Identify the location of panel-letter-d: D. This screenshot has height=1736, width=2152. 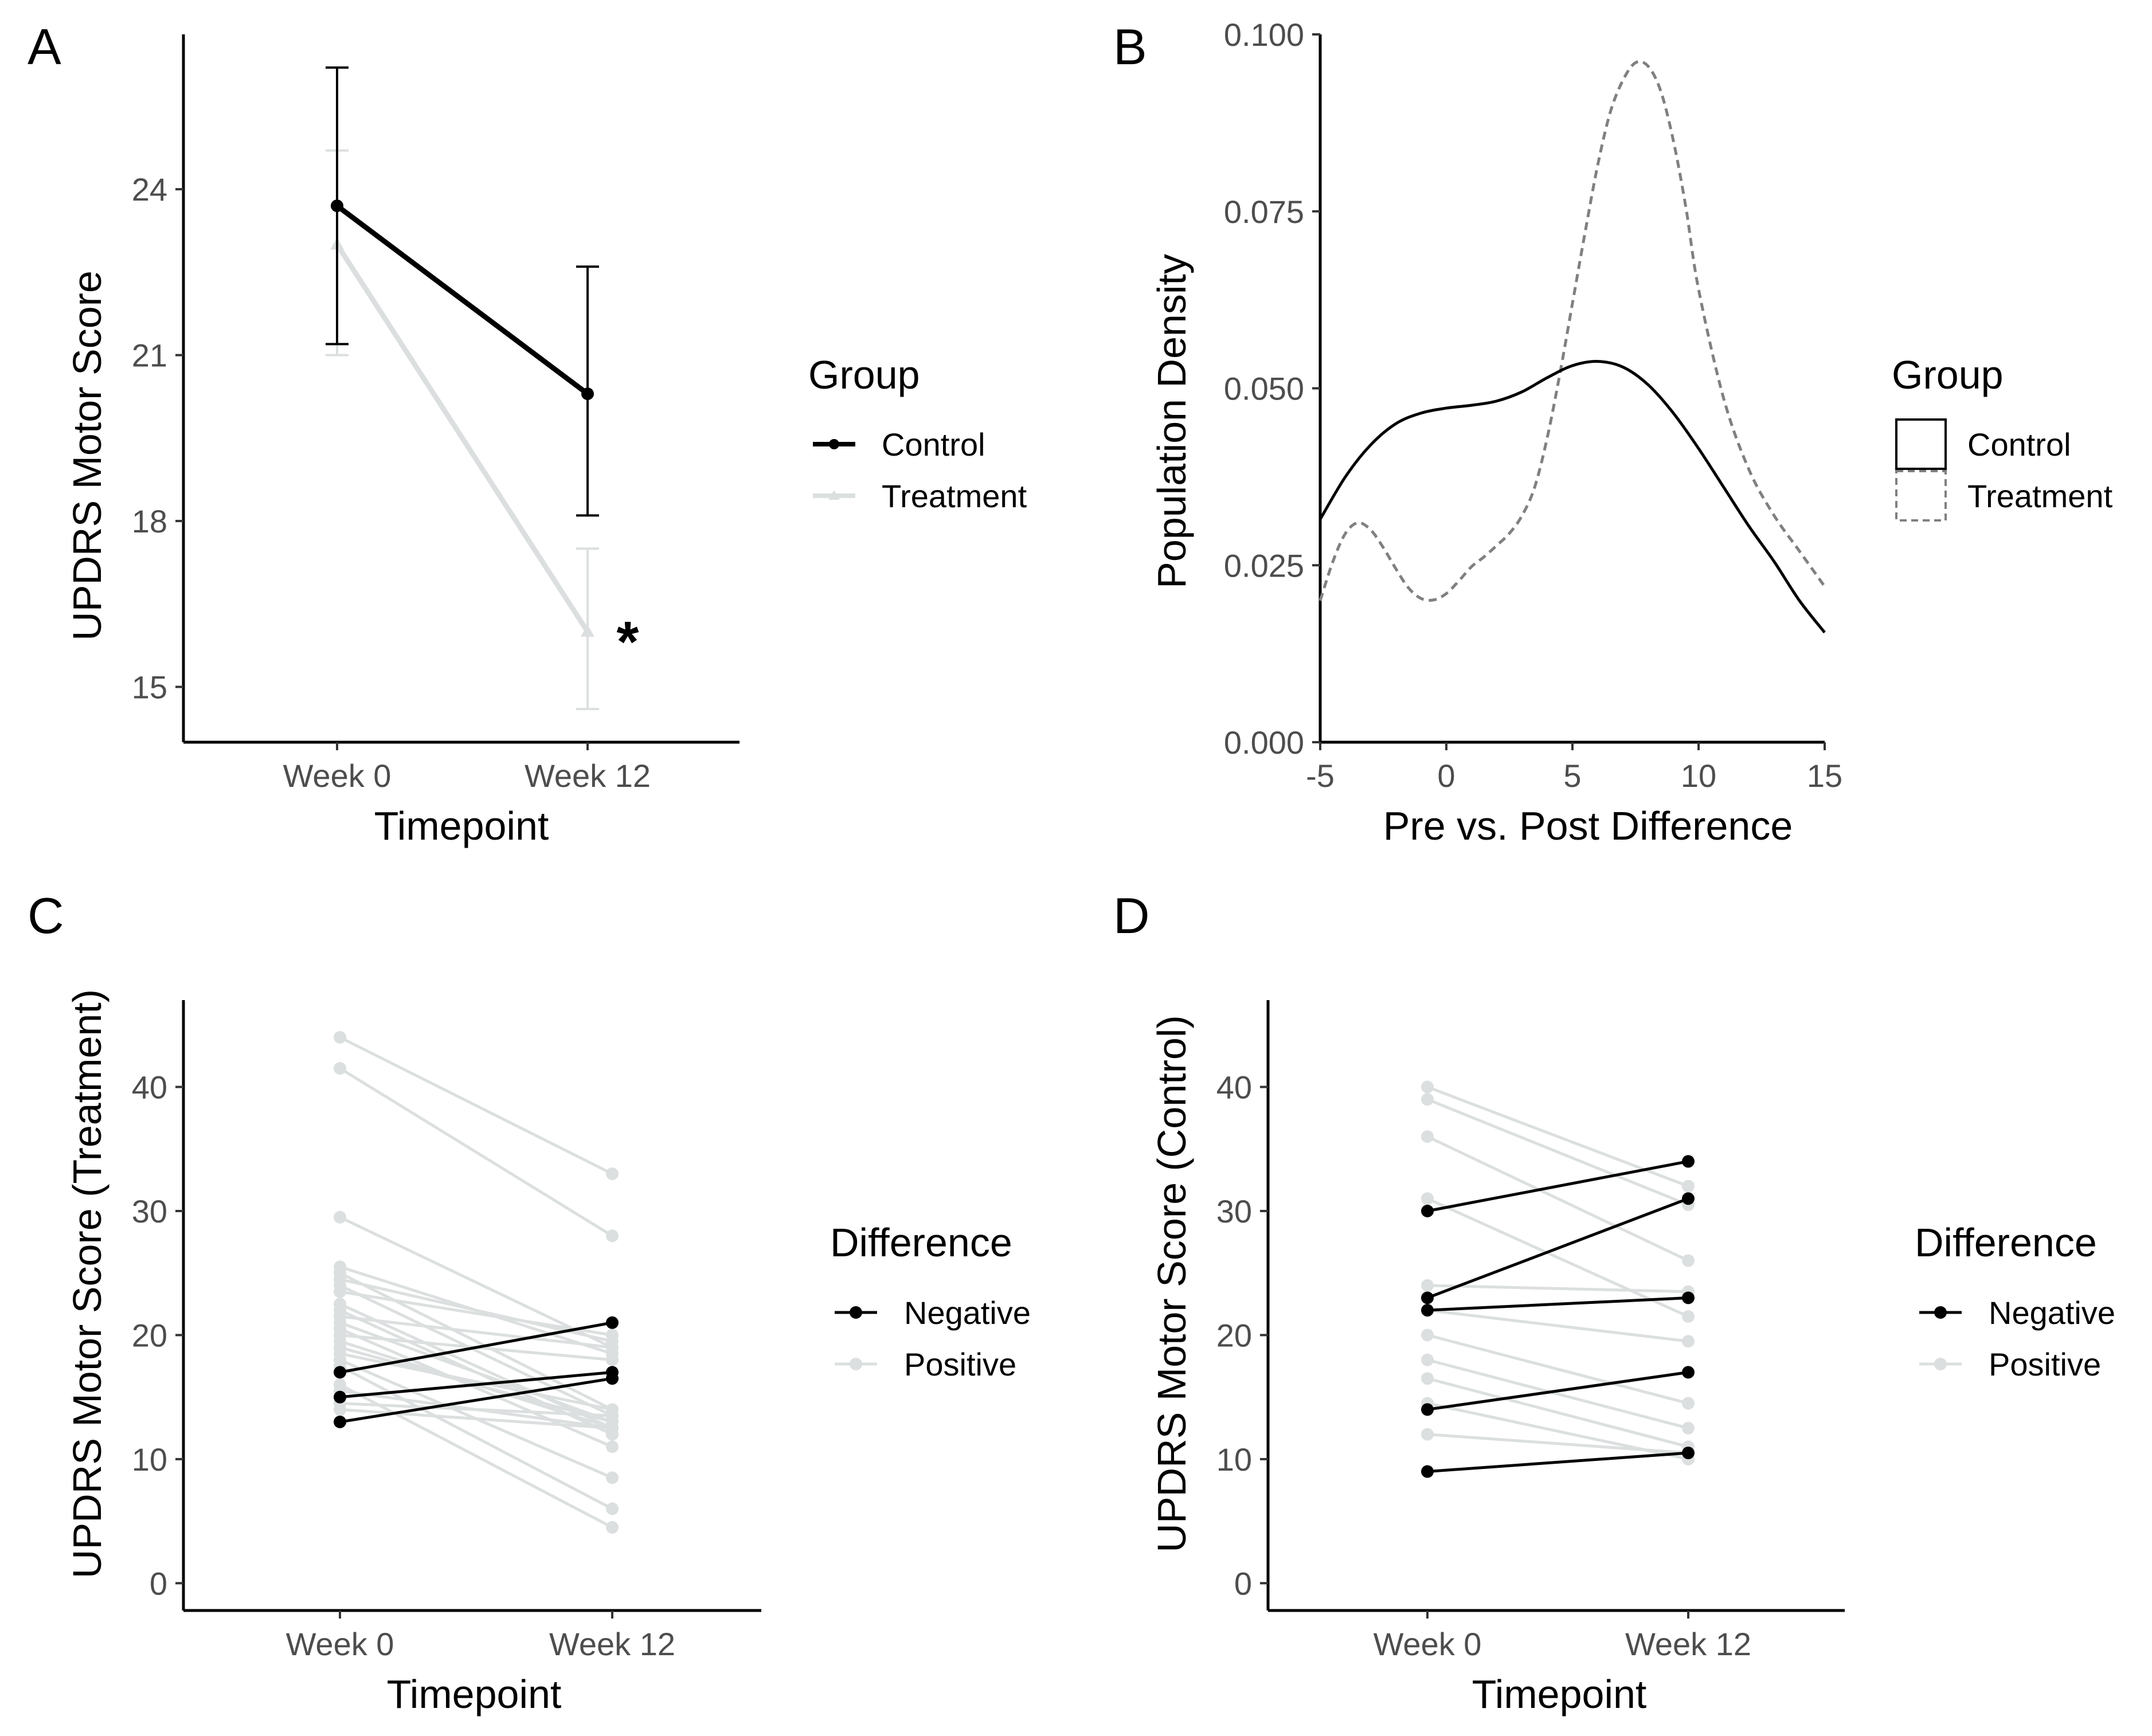
(1131, 915).